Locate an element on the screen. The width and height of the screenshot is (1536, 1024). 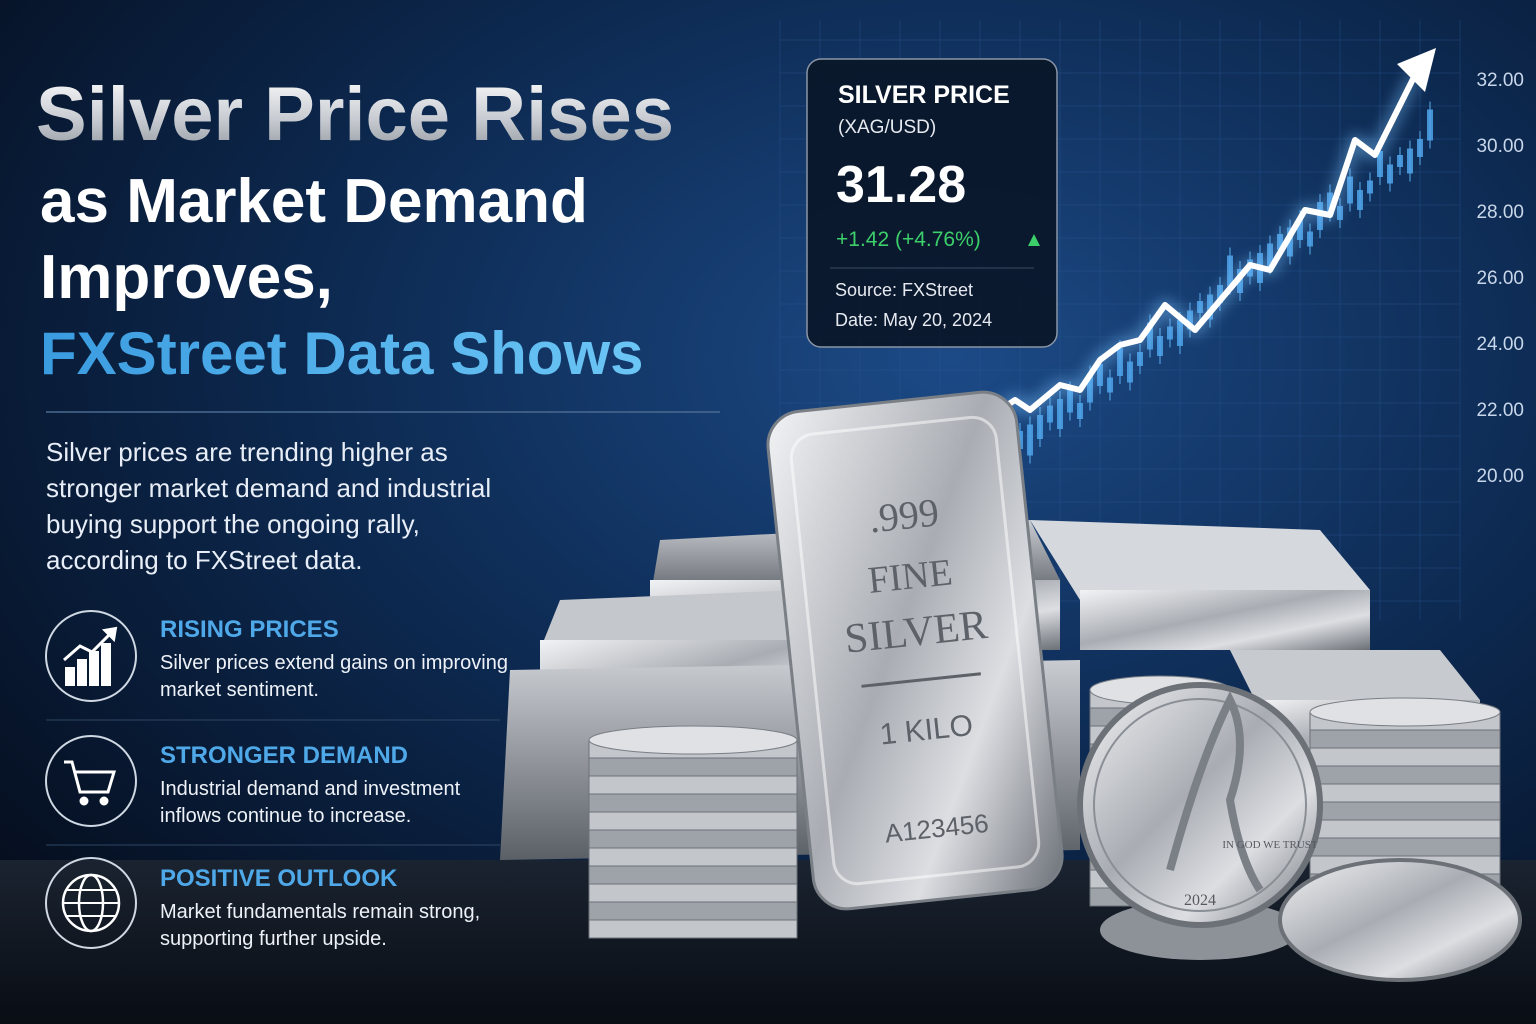
feature-title: POSITIVE OUTLOOK is located at coordinates (279, 878).